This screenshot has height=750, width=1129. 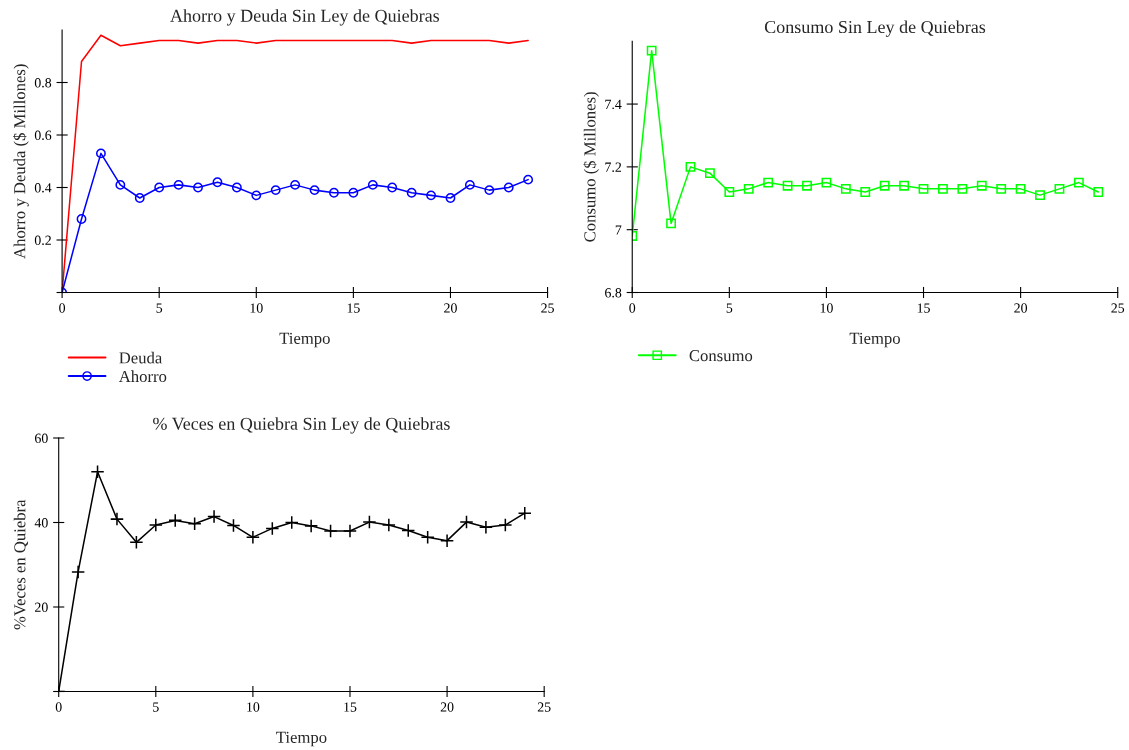 I want to click on legend-label: Consumo, so click(x=721, y=356).